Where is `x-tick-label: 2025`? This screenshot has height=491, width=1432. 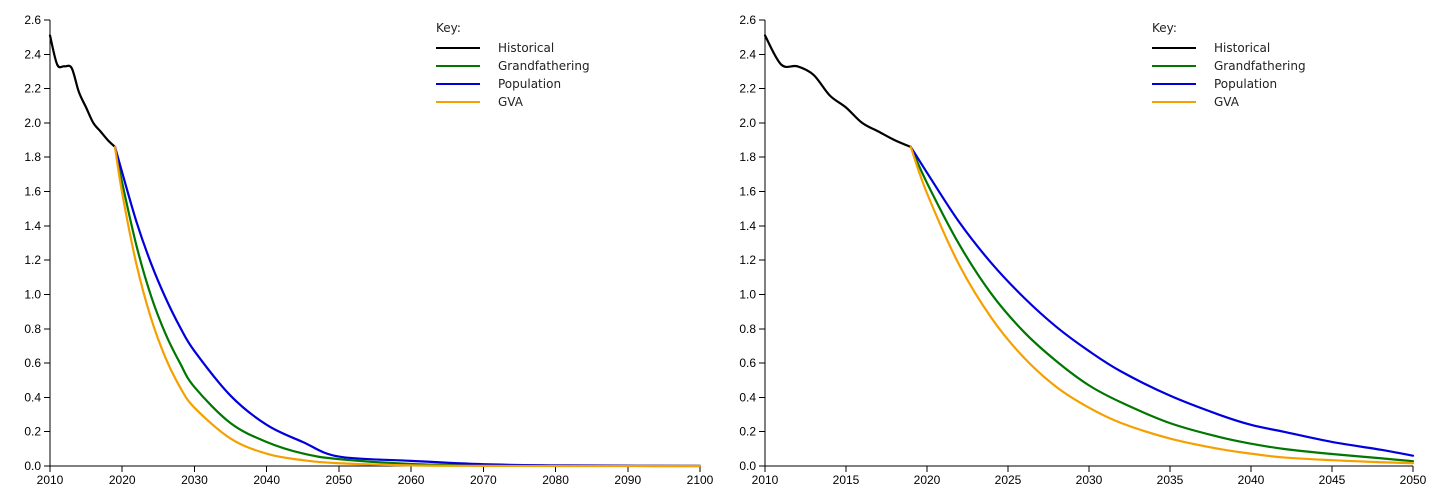 x-tick-label: 2025 is located at coordinates (1008, 480).